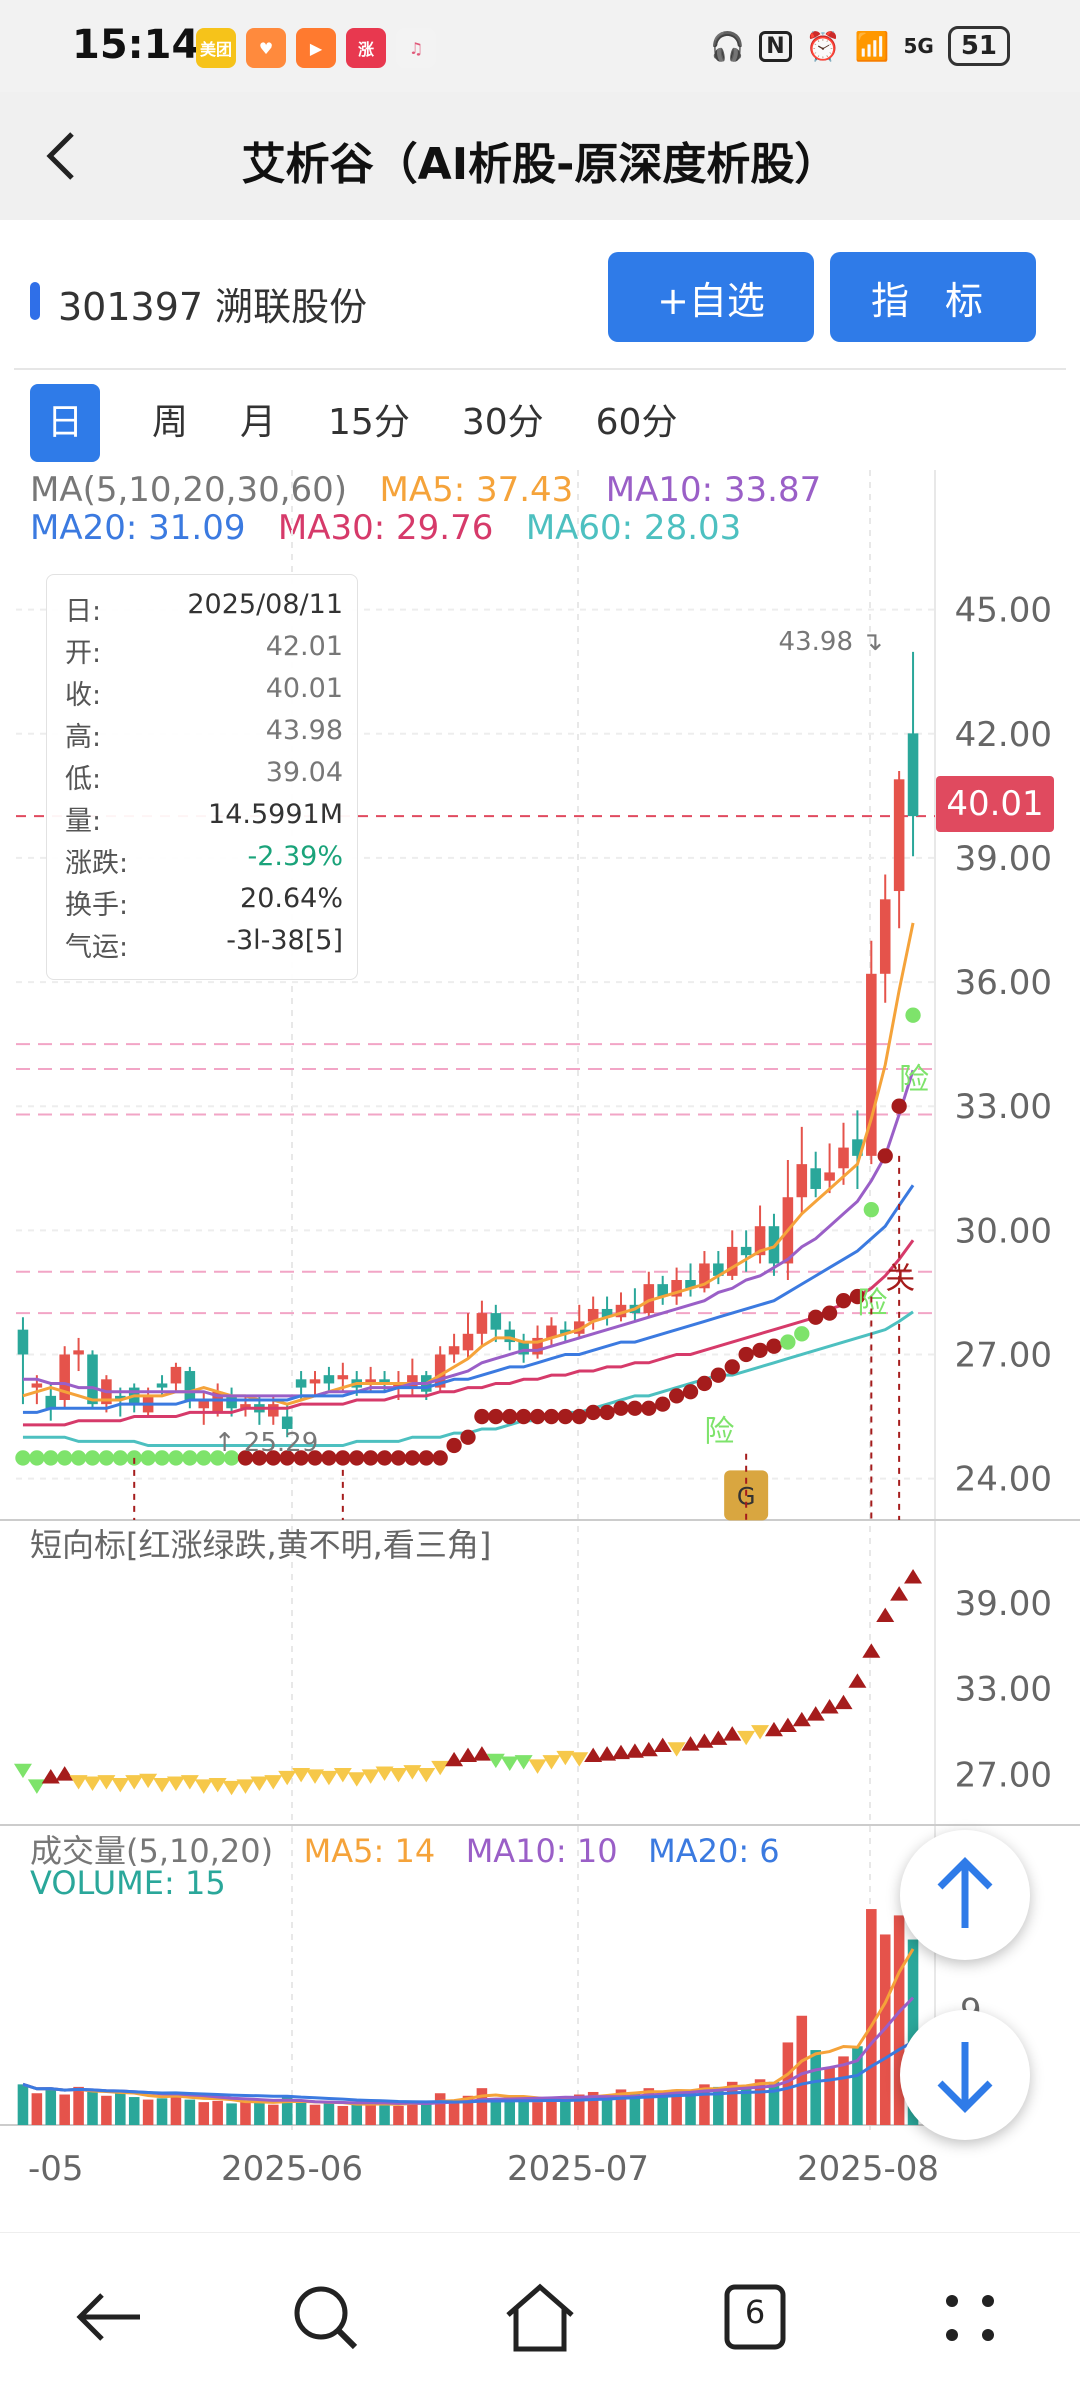 The image size is (1080, 2401). I want to click on tip-row-date: 日: 2025/08/11, so click(204, 608).